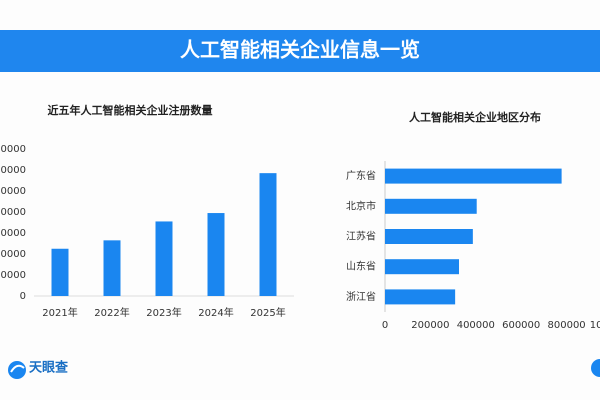 The height and width of the screenshot is (400, 600). I want to click on y-tick-label: 400000, so click(13, 254).